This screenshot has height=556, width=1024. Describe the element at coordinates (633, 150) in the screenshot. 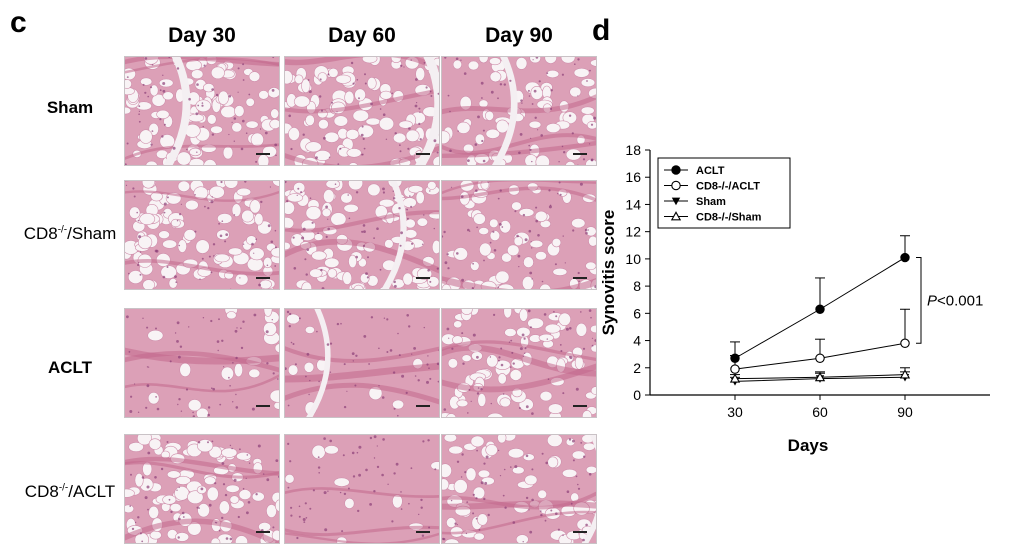

I see `y-tick-label: 18` at that location.